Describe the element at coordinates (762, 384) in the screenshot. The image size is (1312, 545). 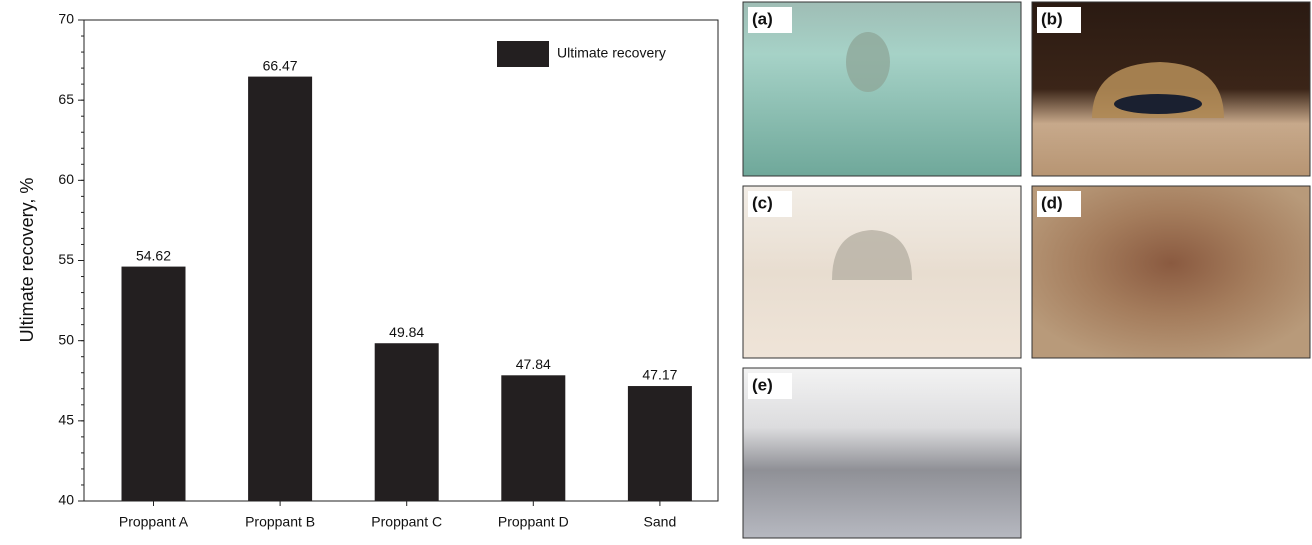
I see `panel-label: (e)` at that location.